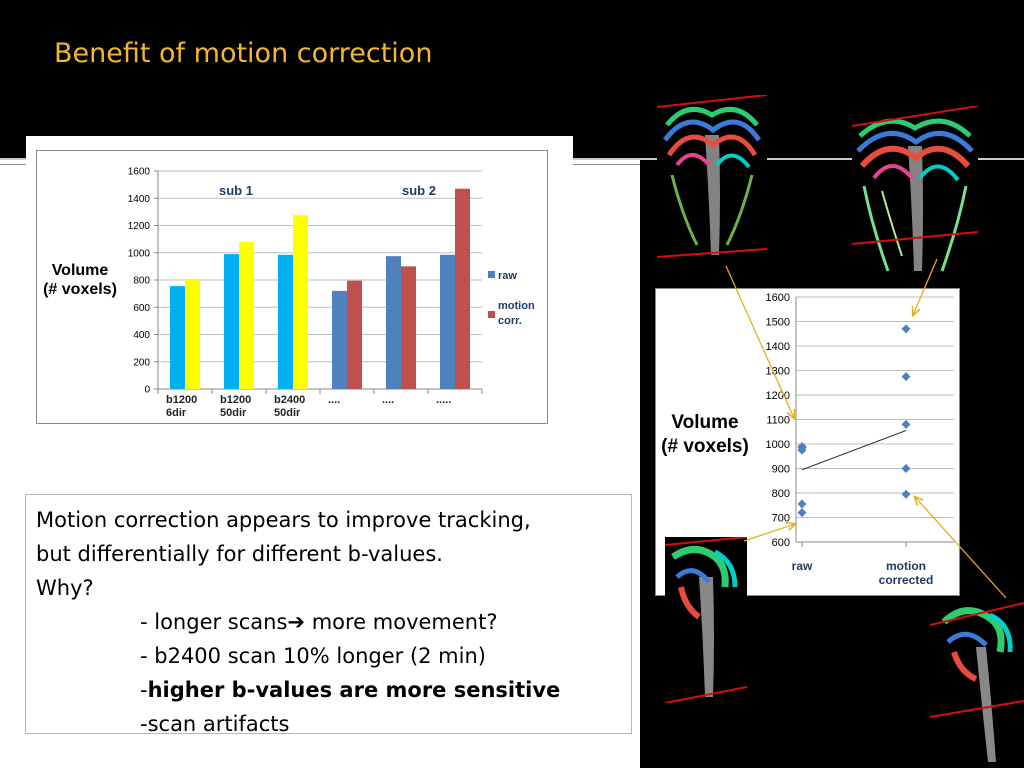  I want to click on scatter-x-tick-label: motion, so click(906, 566).